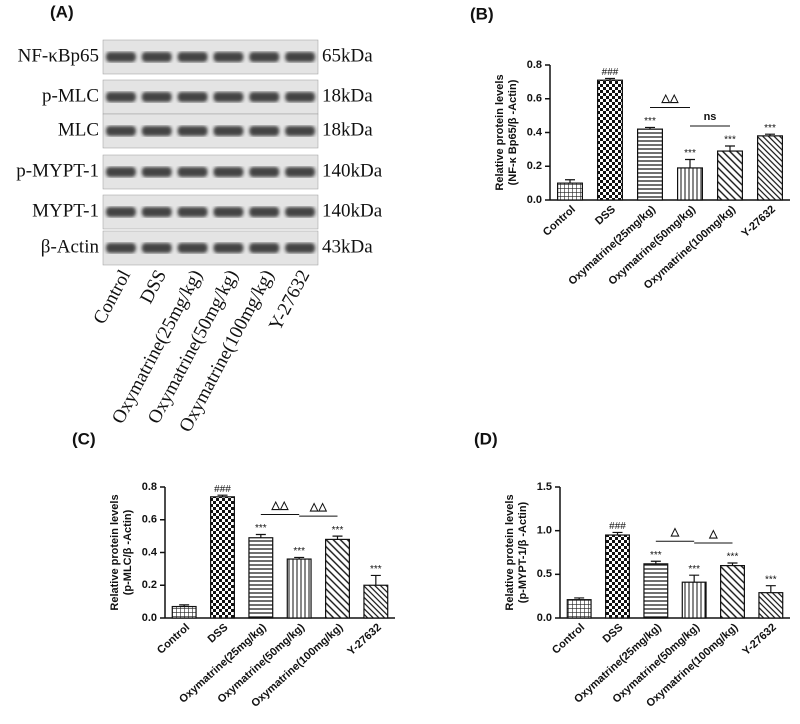  What do you see at coordinates (482, 13) in the screenshot?
I see `panel-label: (B)` at bounding box center [482, 13].